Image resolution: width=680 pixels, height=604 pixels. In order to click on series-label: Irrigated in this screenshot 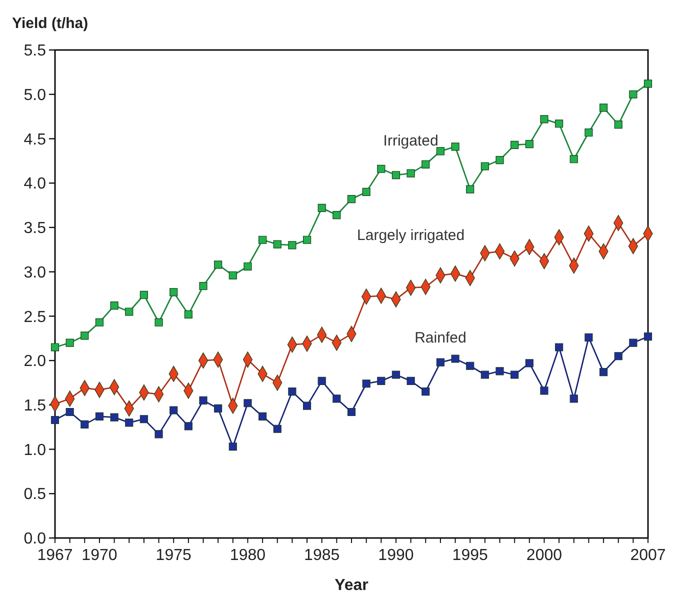, I will do `click(410, 141)`.